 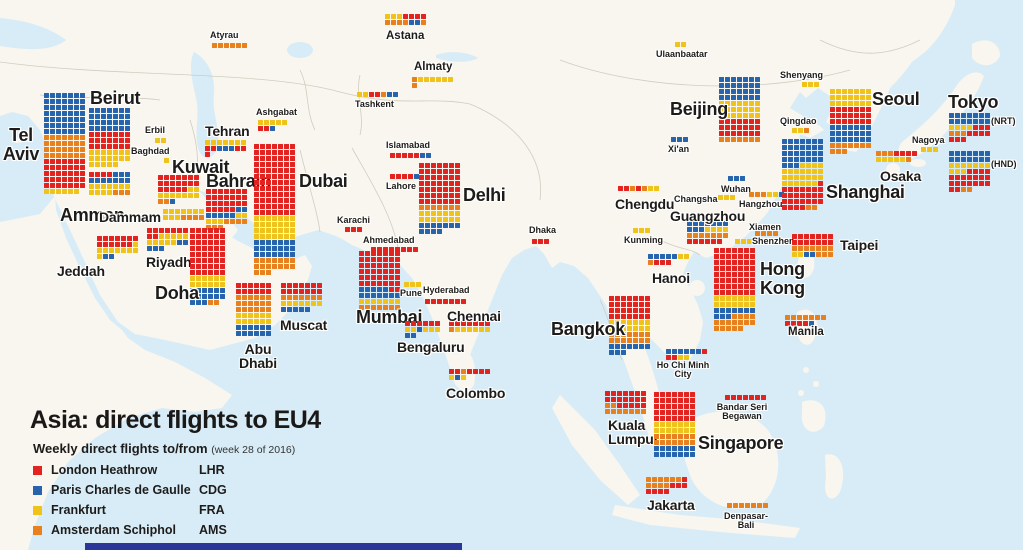 I want to click on city-label-colombo: Colombo, so click(x=476, y=393).